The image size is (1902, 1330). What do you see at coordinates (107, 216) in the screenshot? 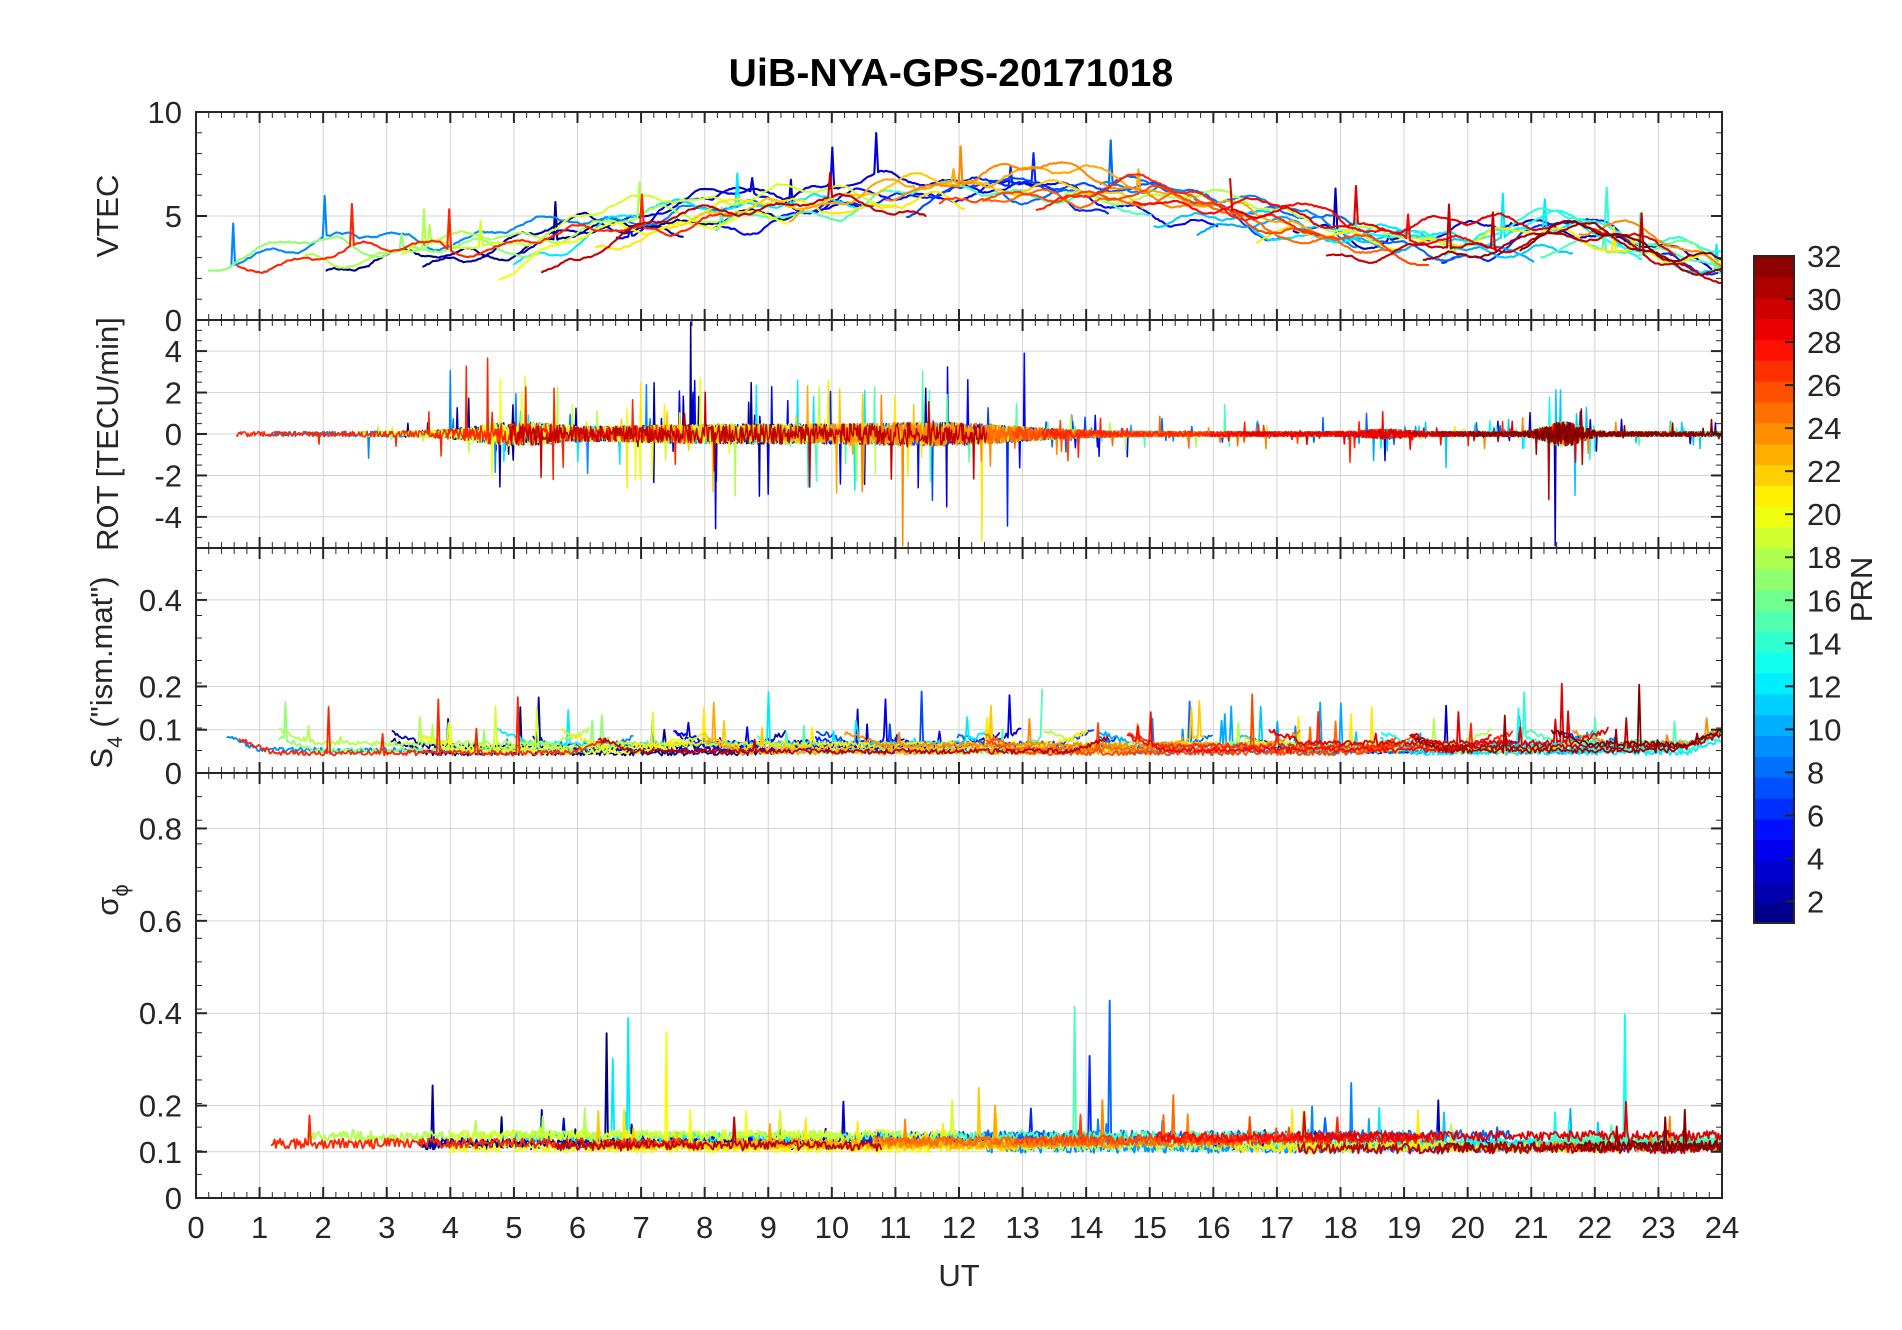
I see `y-axis-title-vtec: VTEC` at bounding box center [107, 216].